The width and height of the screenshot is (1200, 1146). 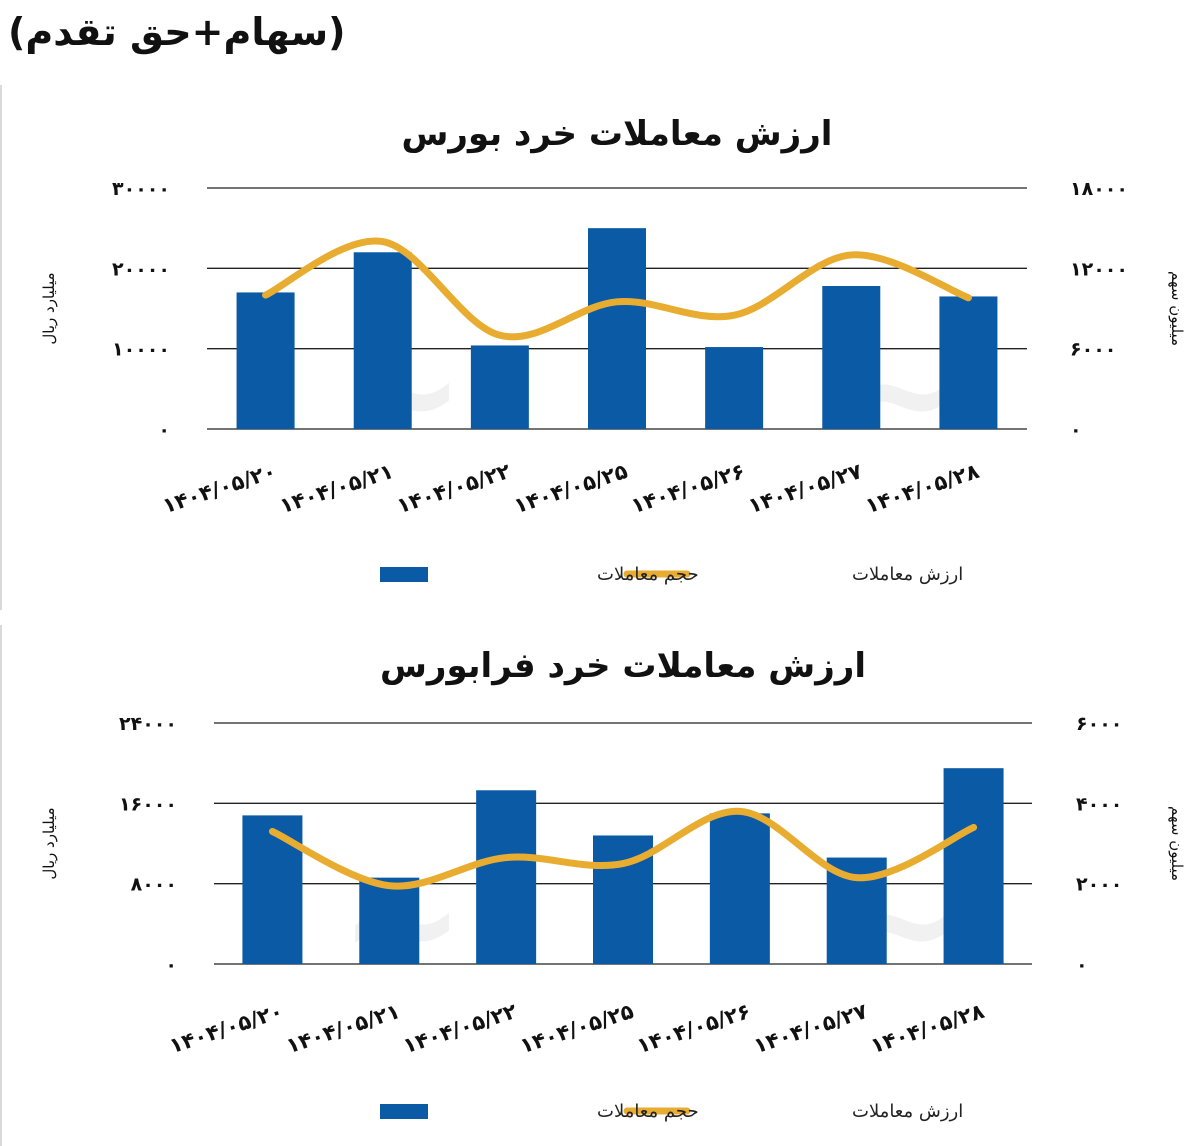 What do you see at coordinates (1099, 189) in the screenshot?
I see `ytick-right-label: ۱۸۰۰۰` at bounding box center [1099, 189].